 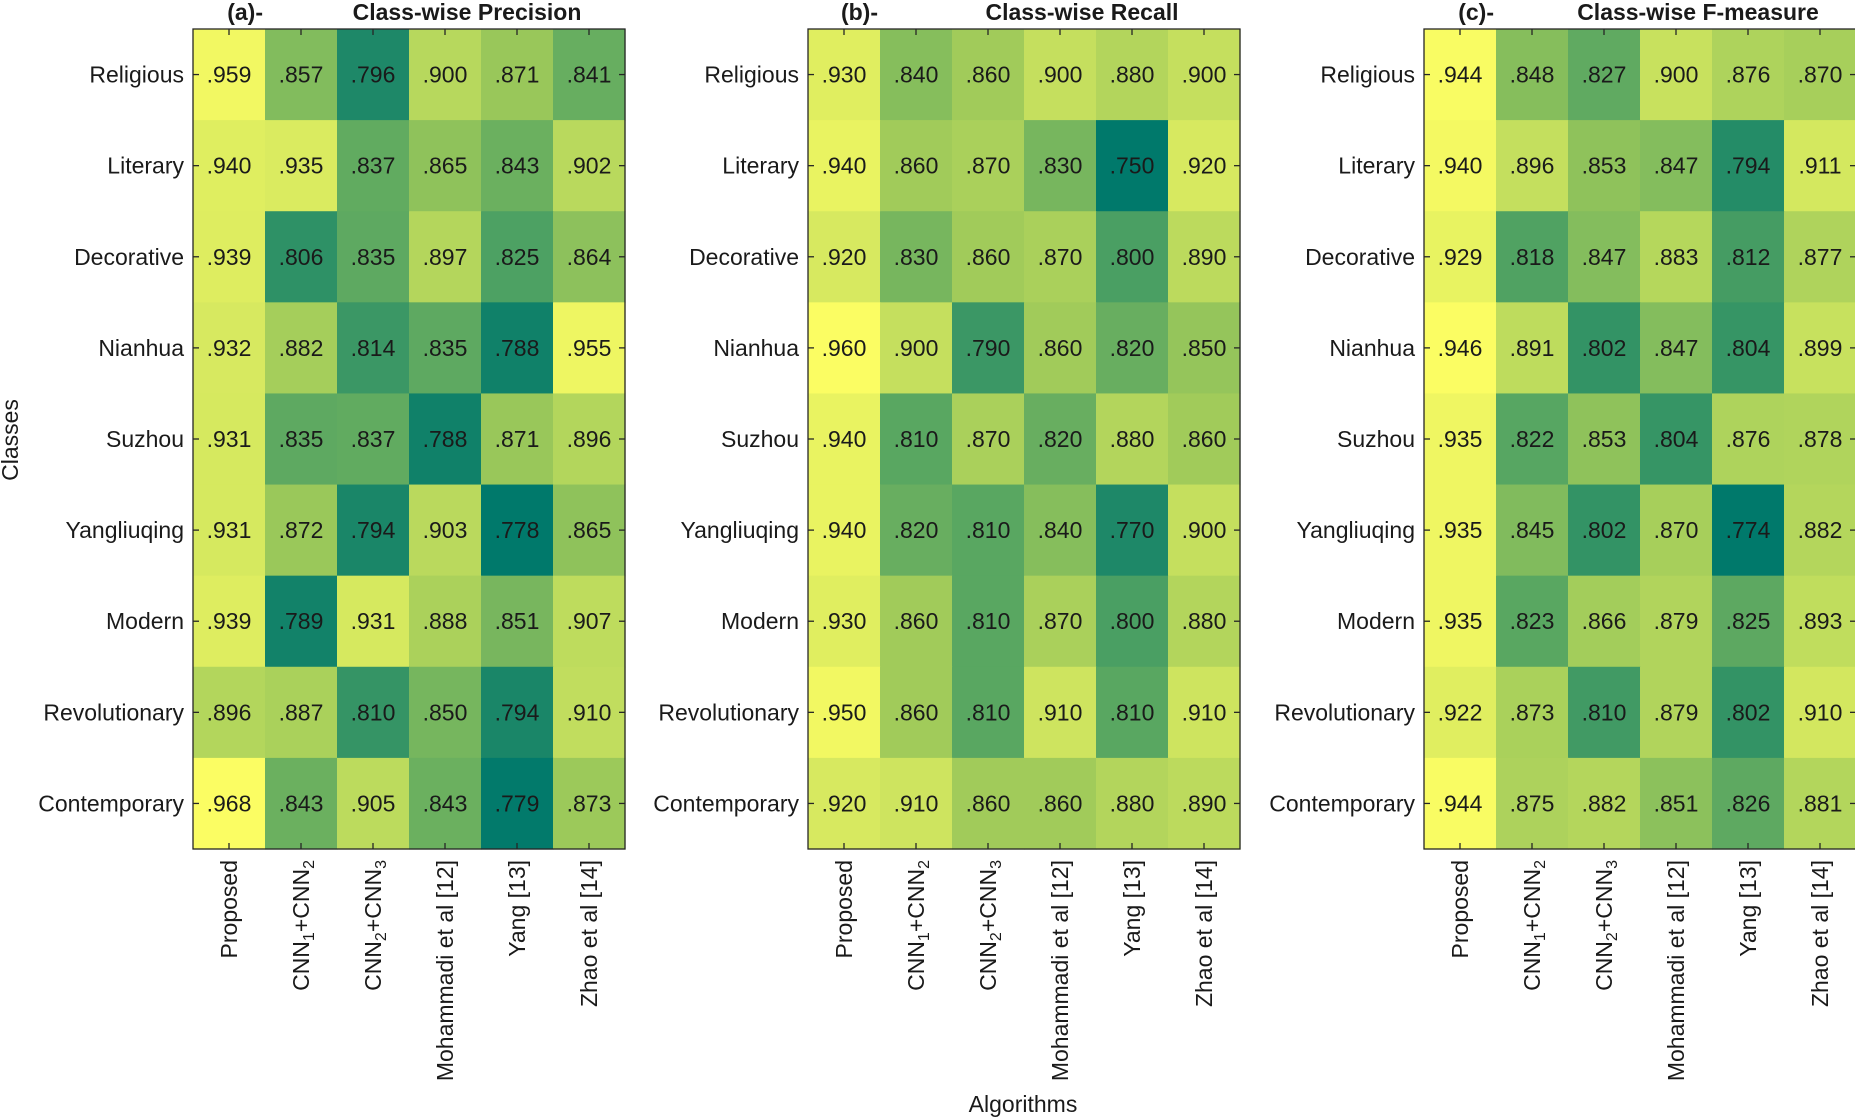 What do you see at coordinates (229, 712) in the screenshot?
I see `heatmap-cell-label: .896` at bounding box center [229, 712].